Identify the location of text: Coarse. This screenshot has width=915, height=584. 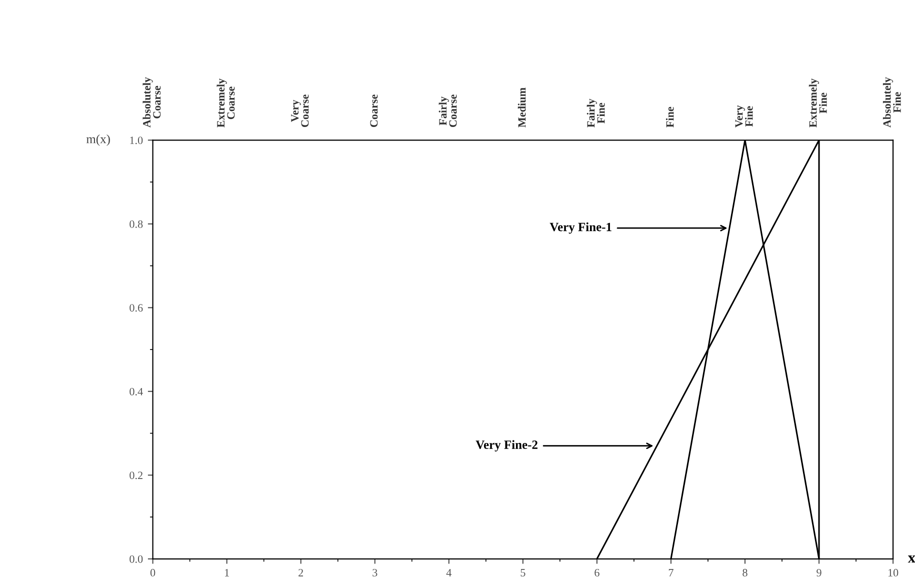
(374, 111).